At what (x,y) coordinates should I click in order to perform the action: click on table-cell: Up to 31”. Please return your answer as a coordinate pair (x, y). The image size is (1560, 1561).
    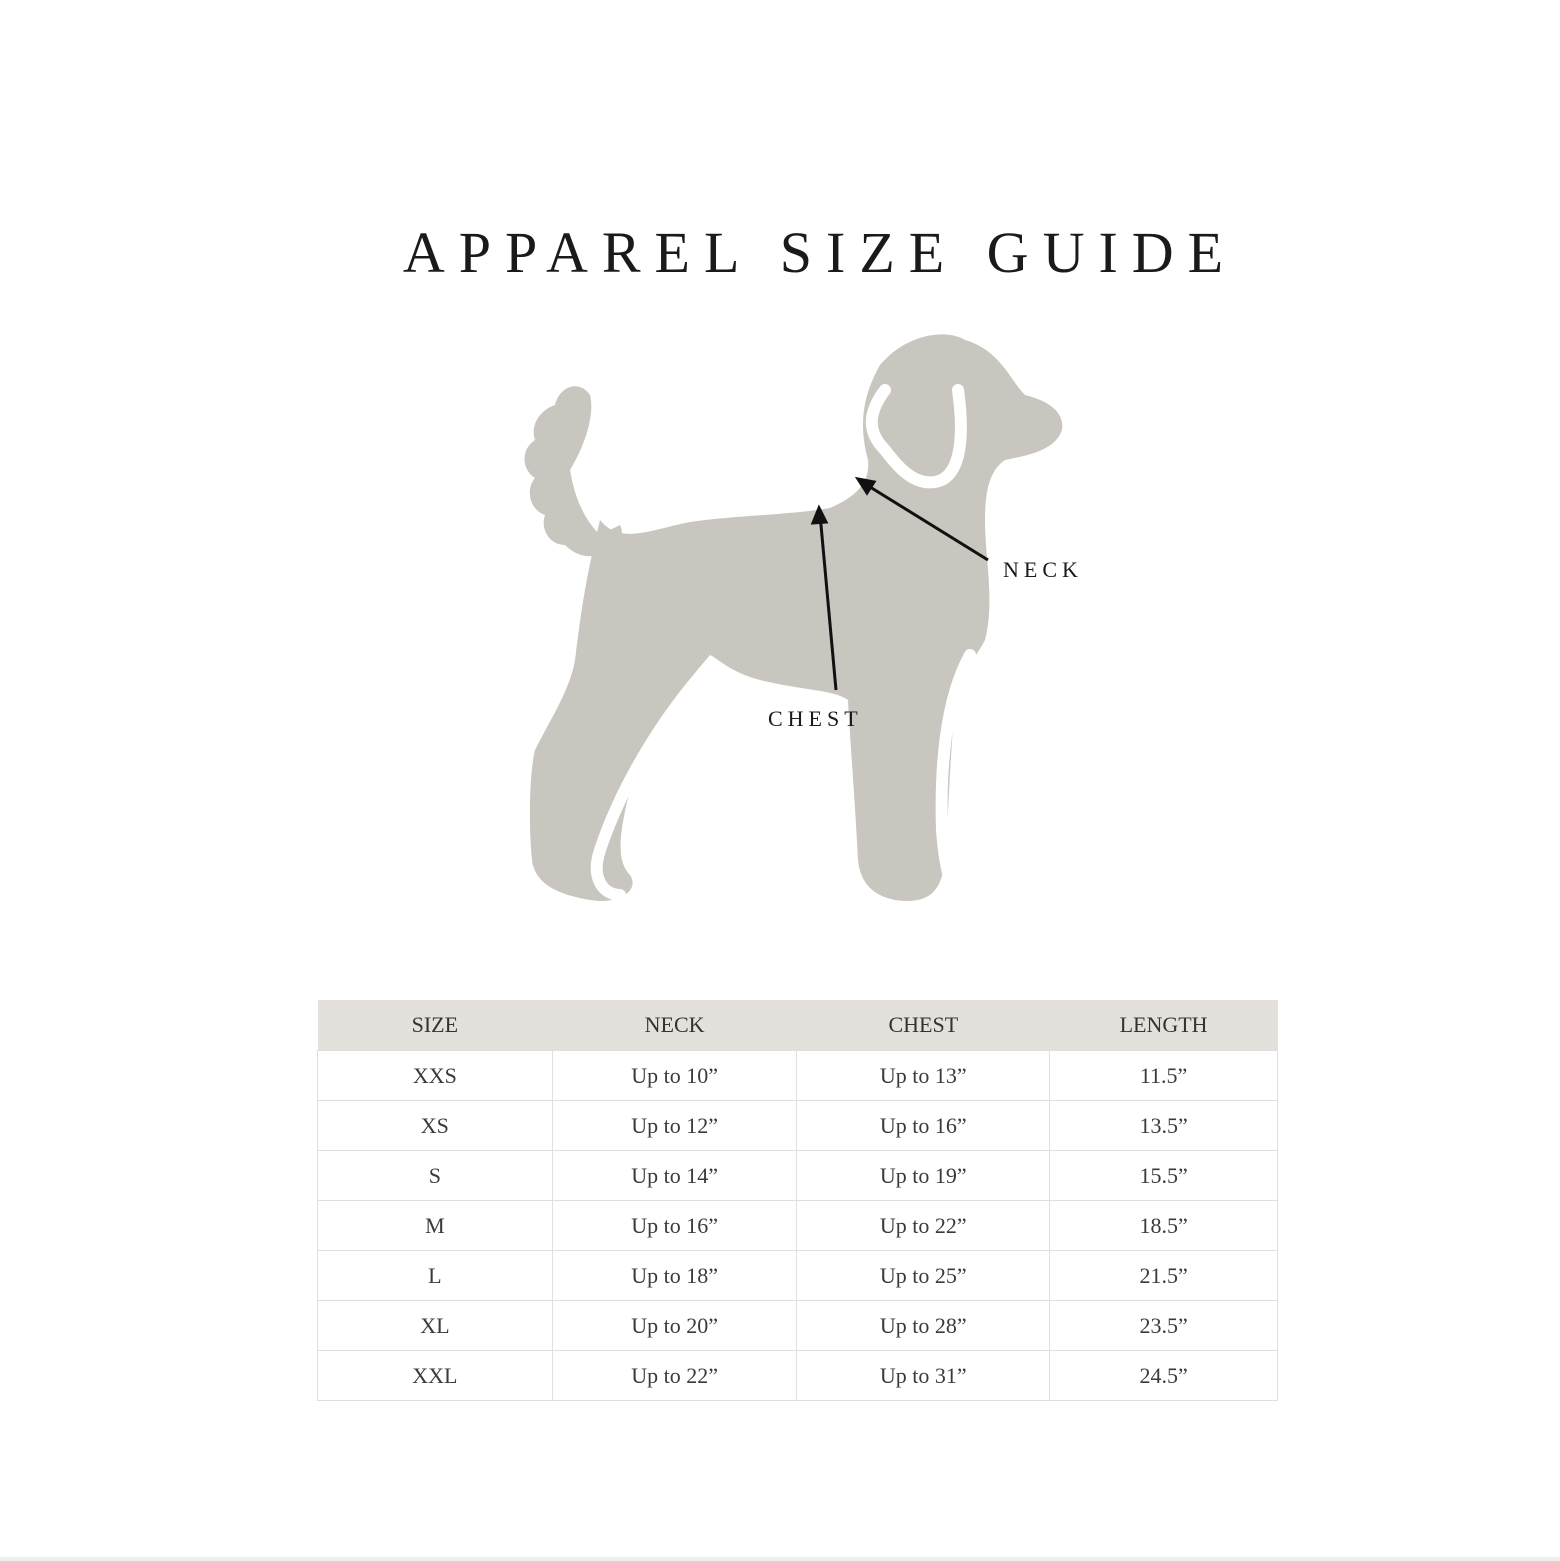
    Looking at the image, I should click on (923, 1375).